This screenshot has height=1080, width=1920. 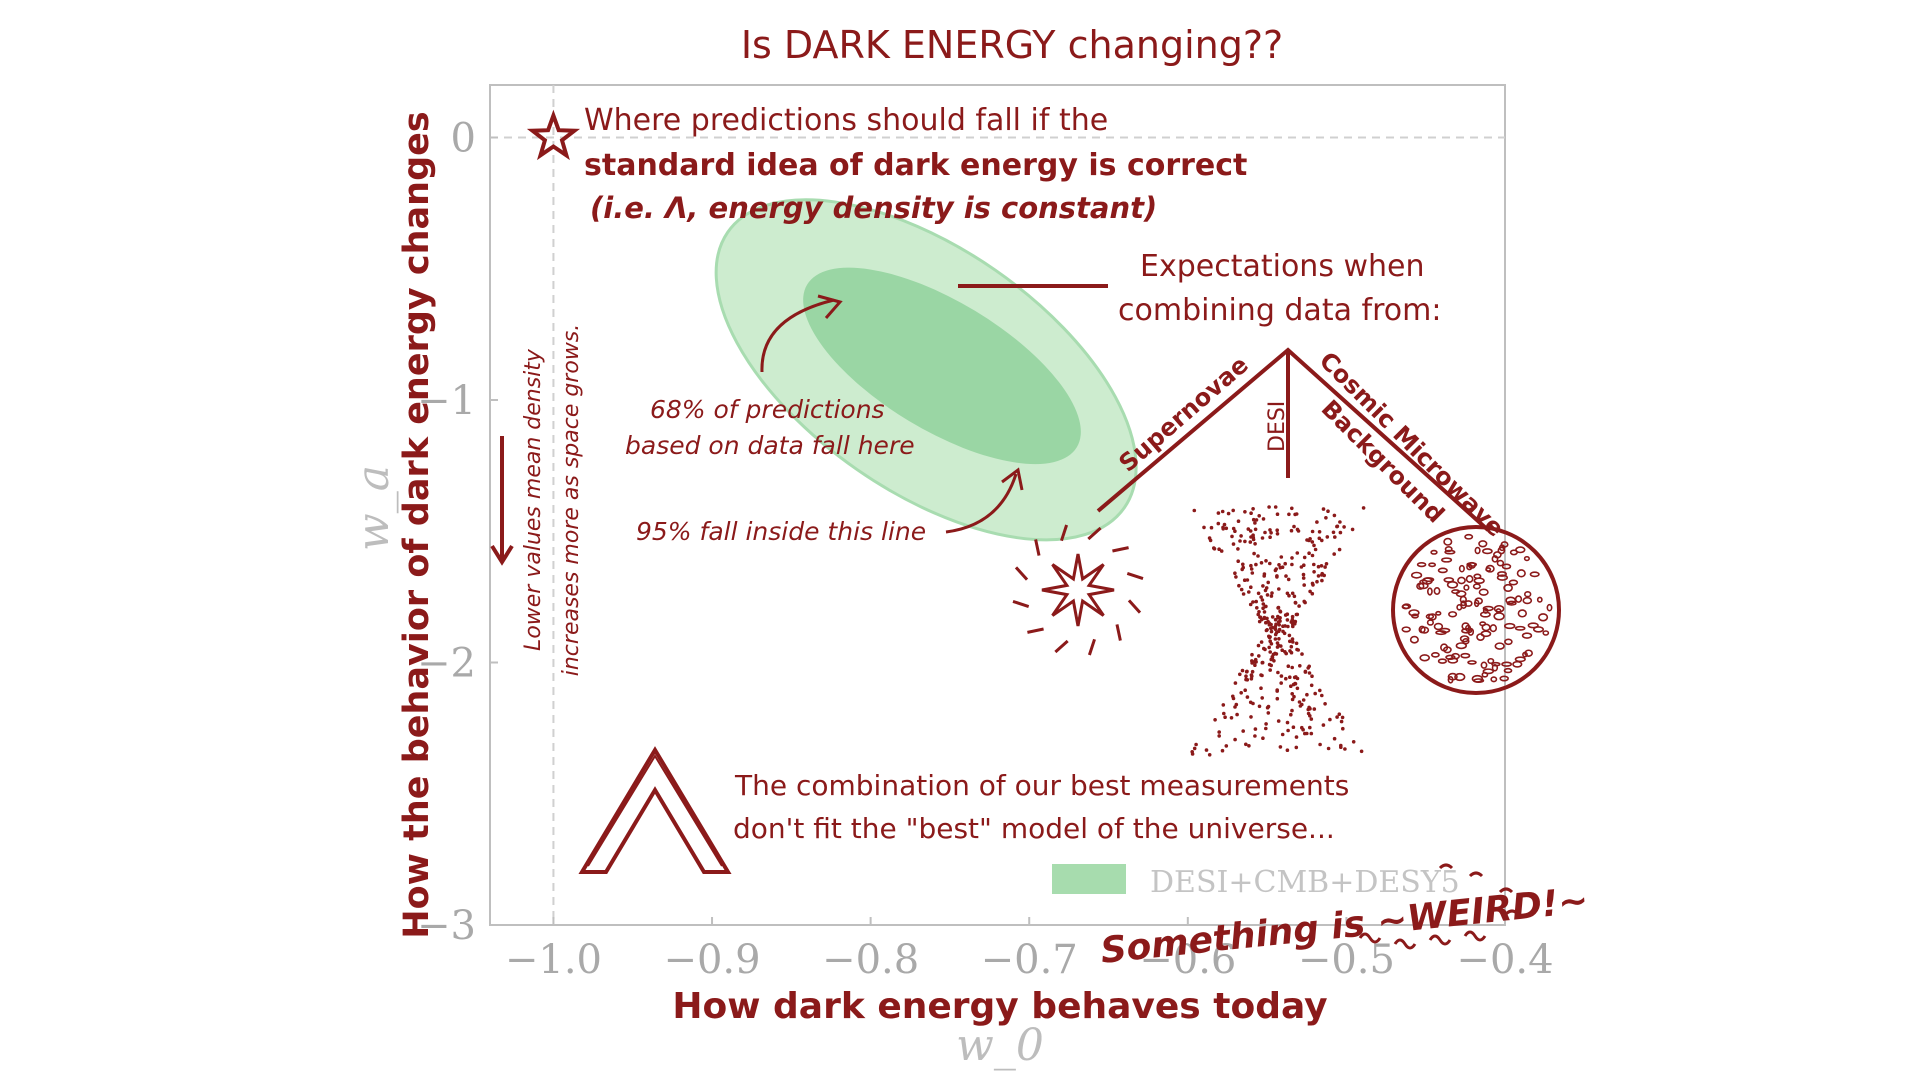 What do you see at coordinates (767, 409) in the screenshot?
I see `note-68-line1: 68% of predictions` at bounding box center [767, 409].